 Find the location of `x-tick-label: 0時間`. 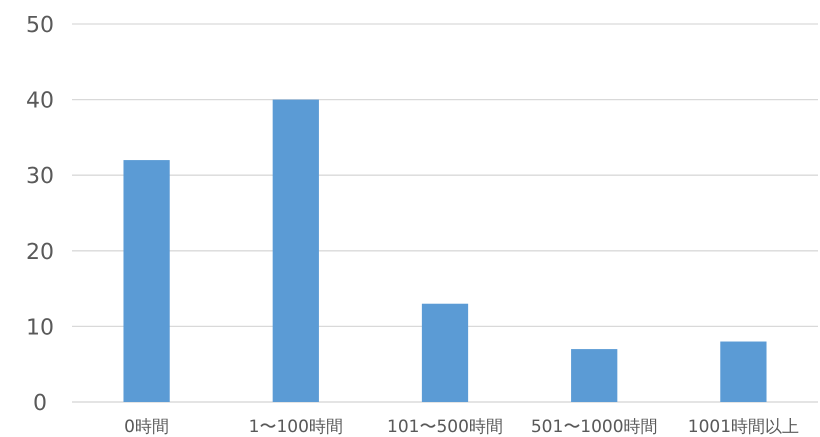

x-tick-label: 0時間 is located at coordinates (147, 427).